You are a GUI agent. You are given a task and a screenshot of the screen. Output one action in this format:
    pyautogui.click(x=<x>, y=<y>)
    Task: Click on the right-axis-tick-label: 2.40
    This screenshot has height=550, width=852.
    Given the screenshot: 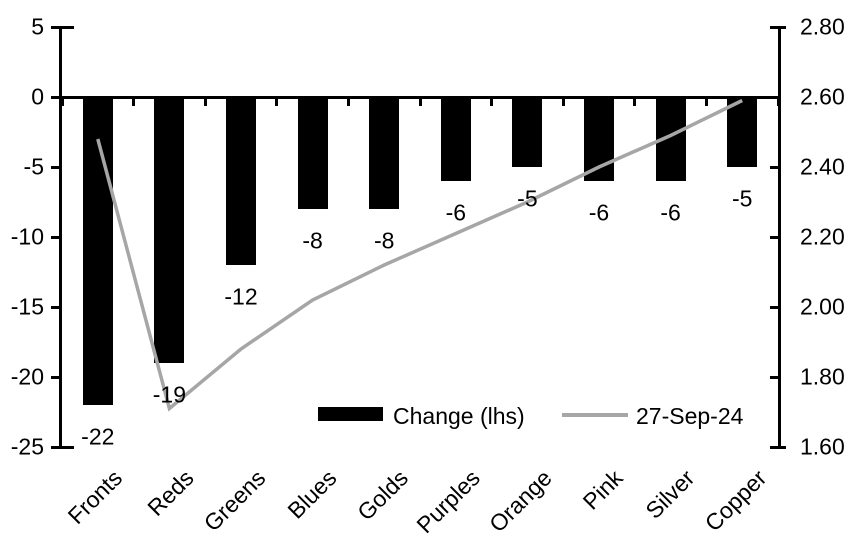 What is the action you would take?
    pyautogui.click(x=822, y=166)
    